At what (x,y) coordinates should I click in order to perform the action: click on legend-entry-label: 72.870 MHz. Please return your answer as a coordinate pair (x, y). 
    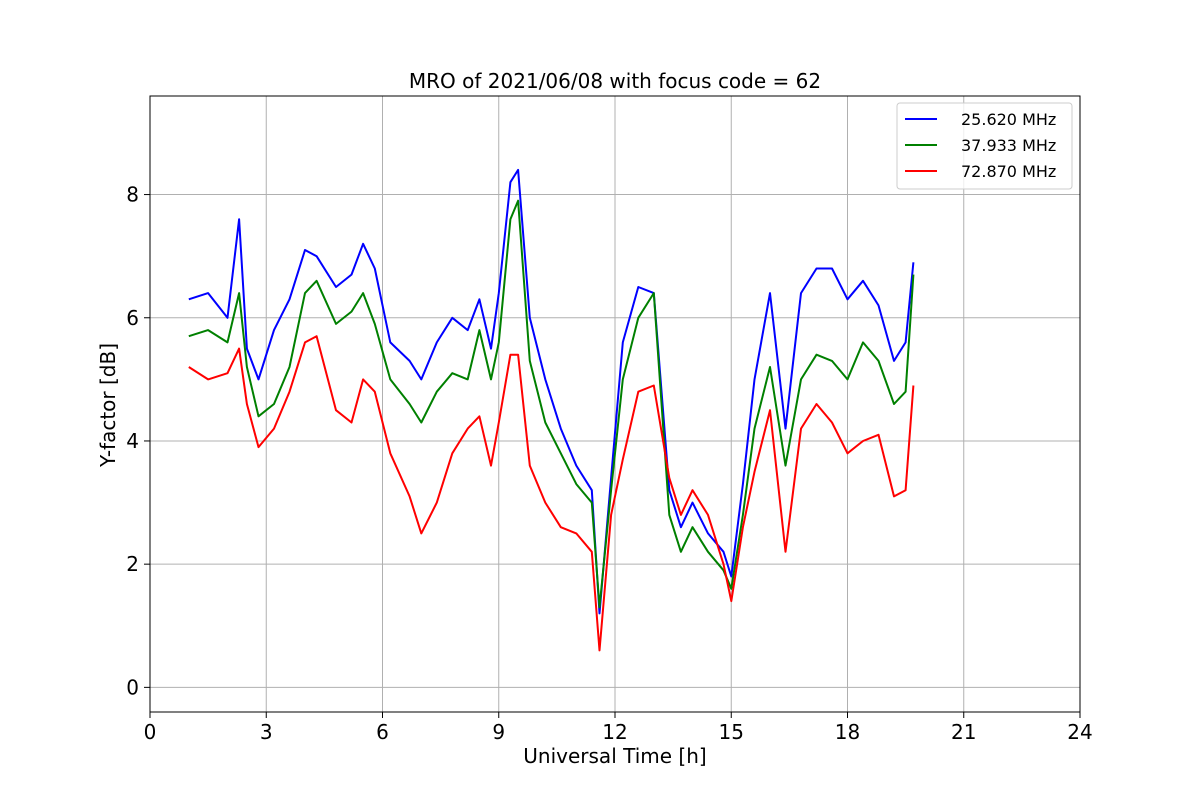
    Looking at the image, I should click on (1008, 171).